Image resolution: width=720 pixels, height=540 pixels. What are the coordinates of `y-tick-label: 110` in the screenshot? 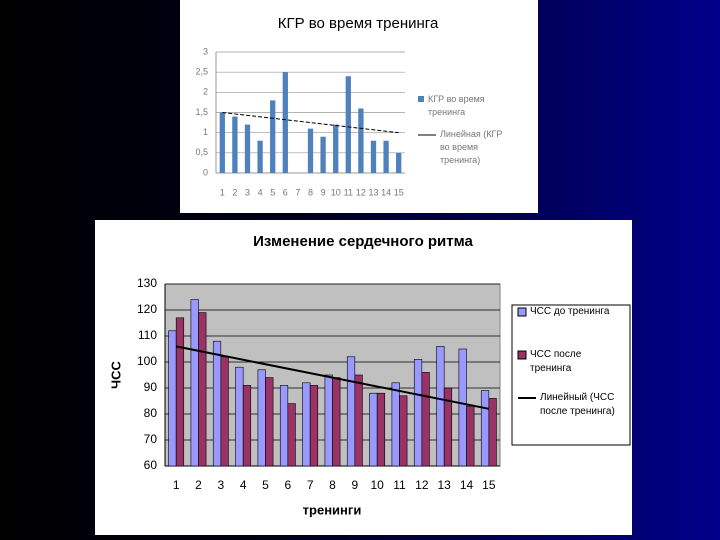 It's located at (147, 335).